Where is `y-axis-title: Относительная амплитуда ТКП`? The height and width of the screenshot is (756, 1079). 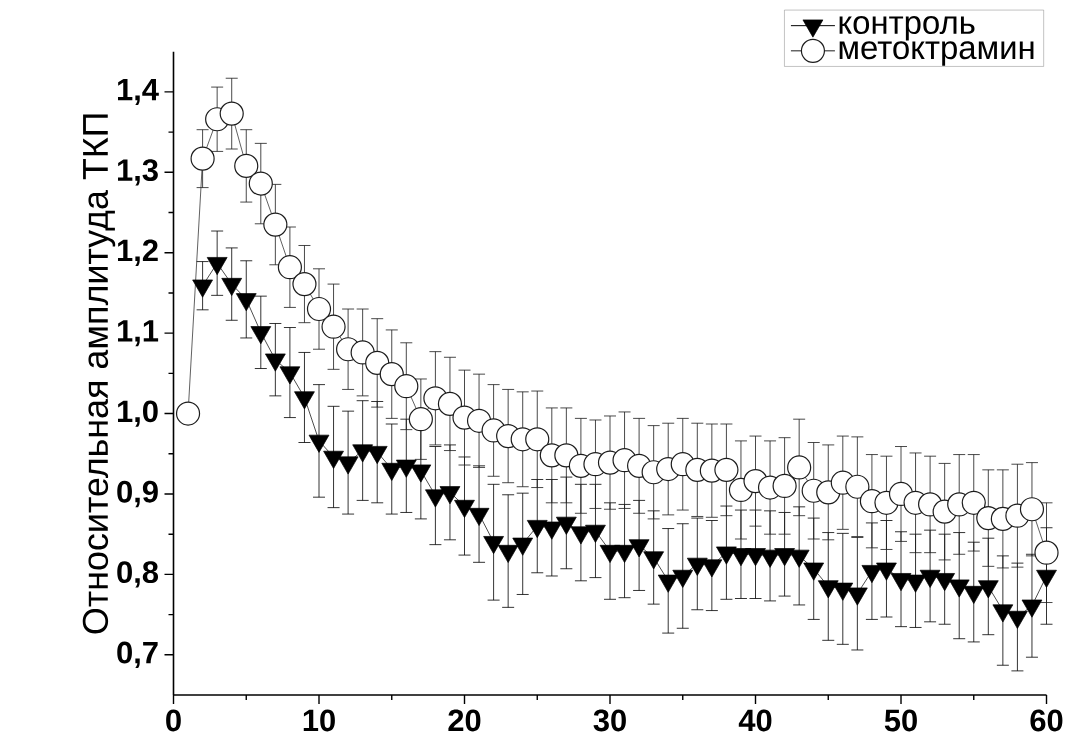 y-axis-title: Относительная амплитуда ТКП is located at coordinates (99, 374).